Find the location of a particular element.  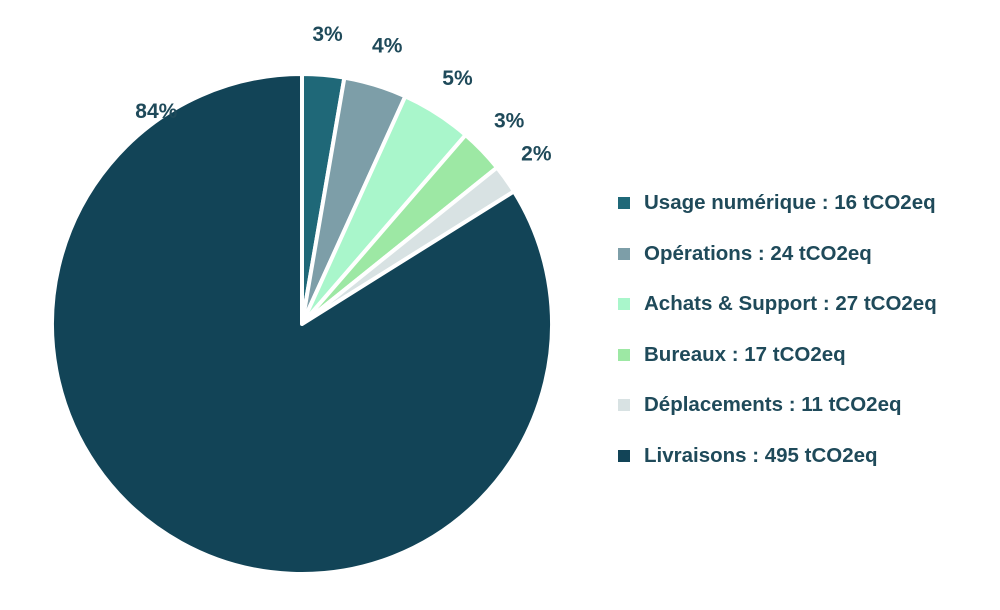

pie-slice-percent-label-0: 3% is located at coordinates (327, 34).